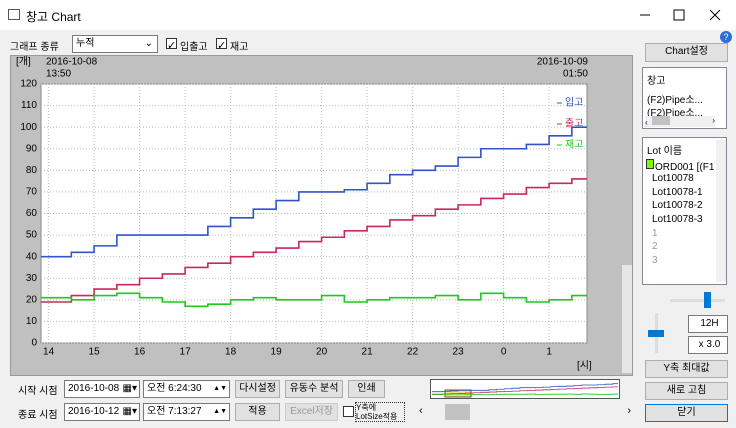 The width and height of the screenshot is (736, 428). Describe the element at coordinates (194, 47) in the screenshot. I see `checkbox-label: 입출고` at that location.